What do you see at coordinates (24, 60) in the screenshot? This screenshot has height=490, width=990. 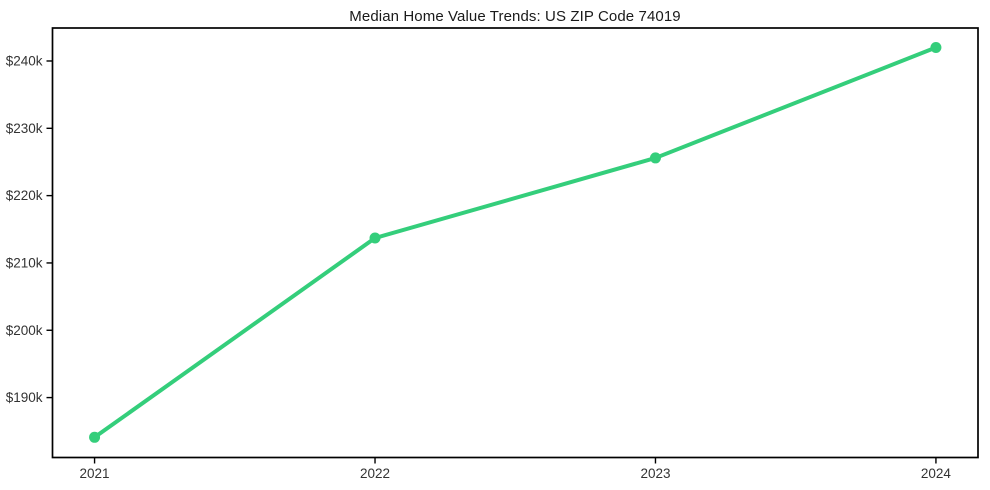 I see `y-tick-label: $240k` at bounding box center [24, 60].